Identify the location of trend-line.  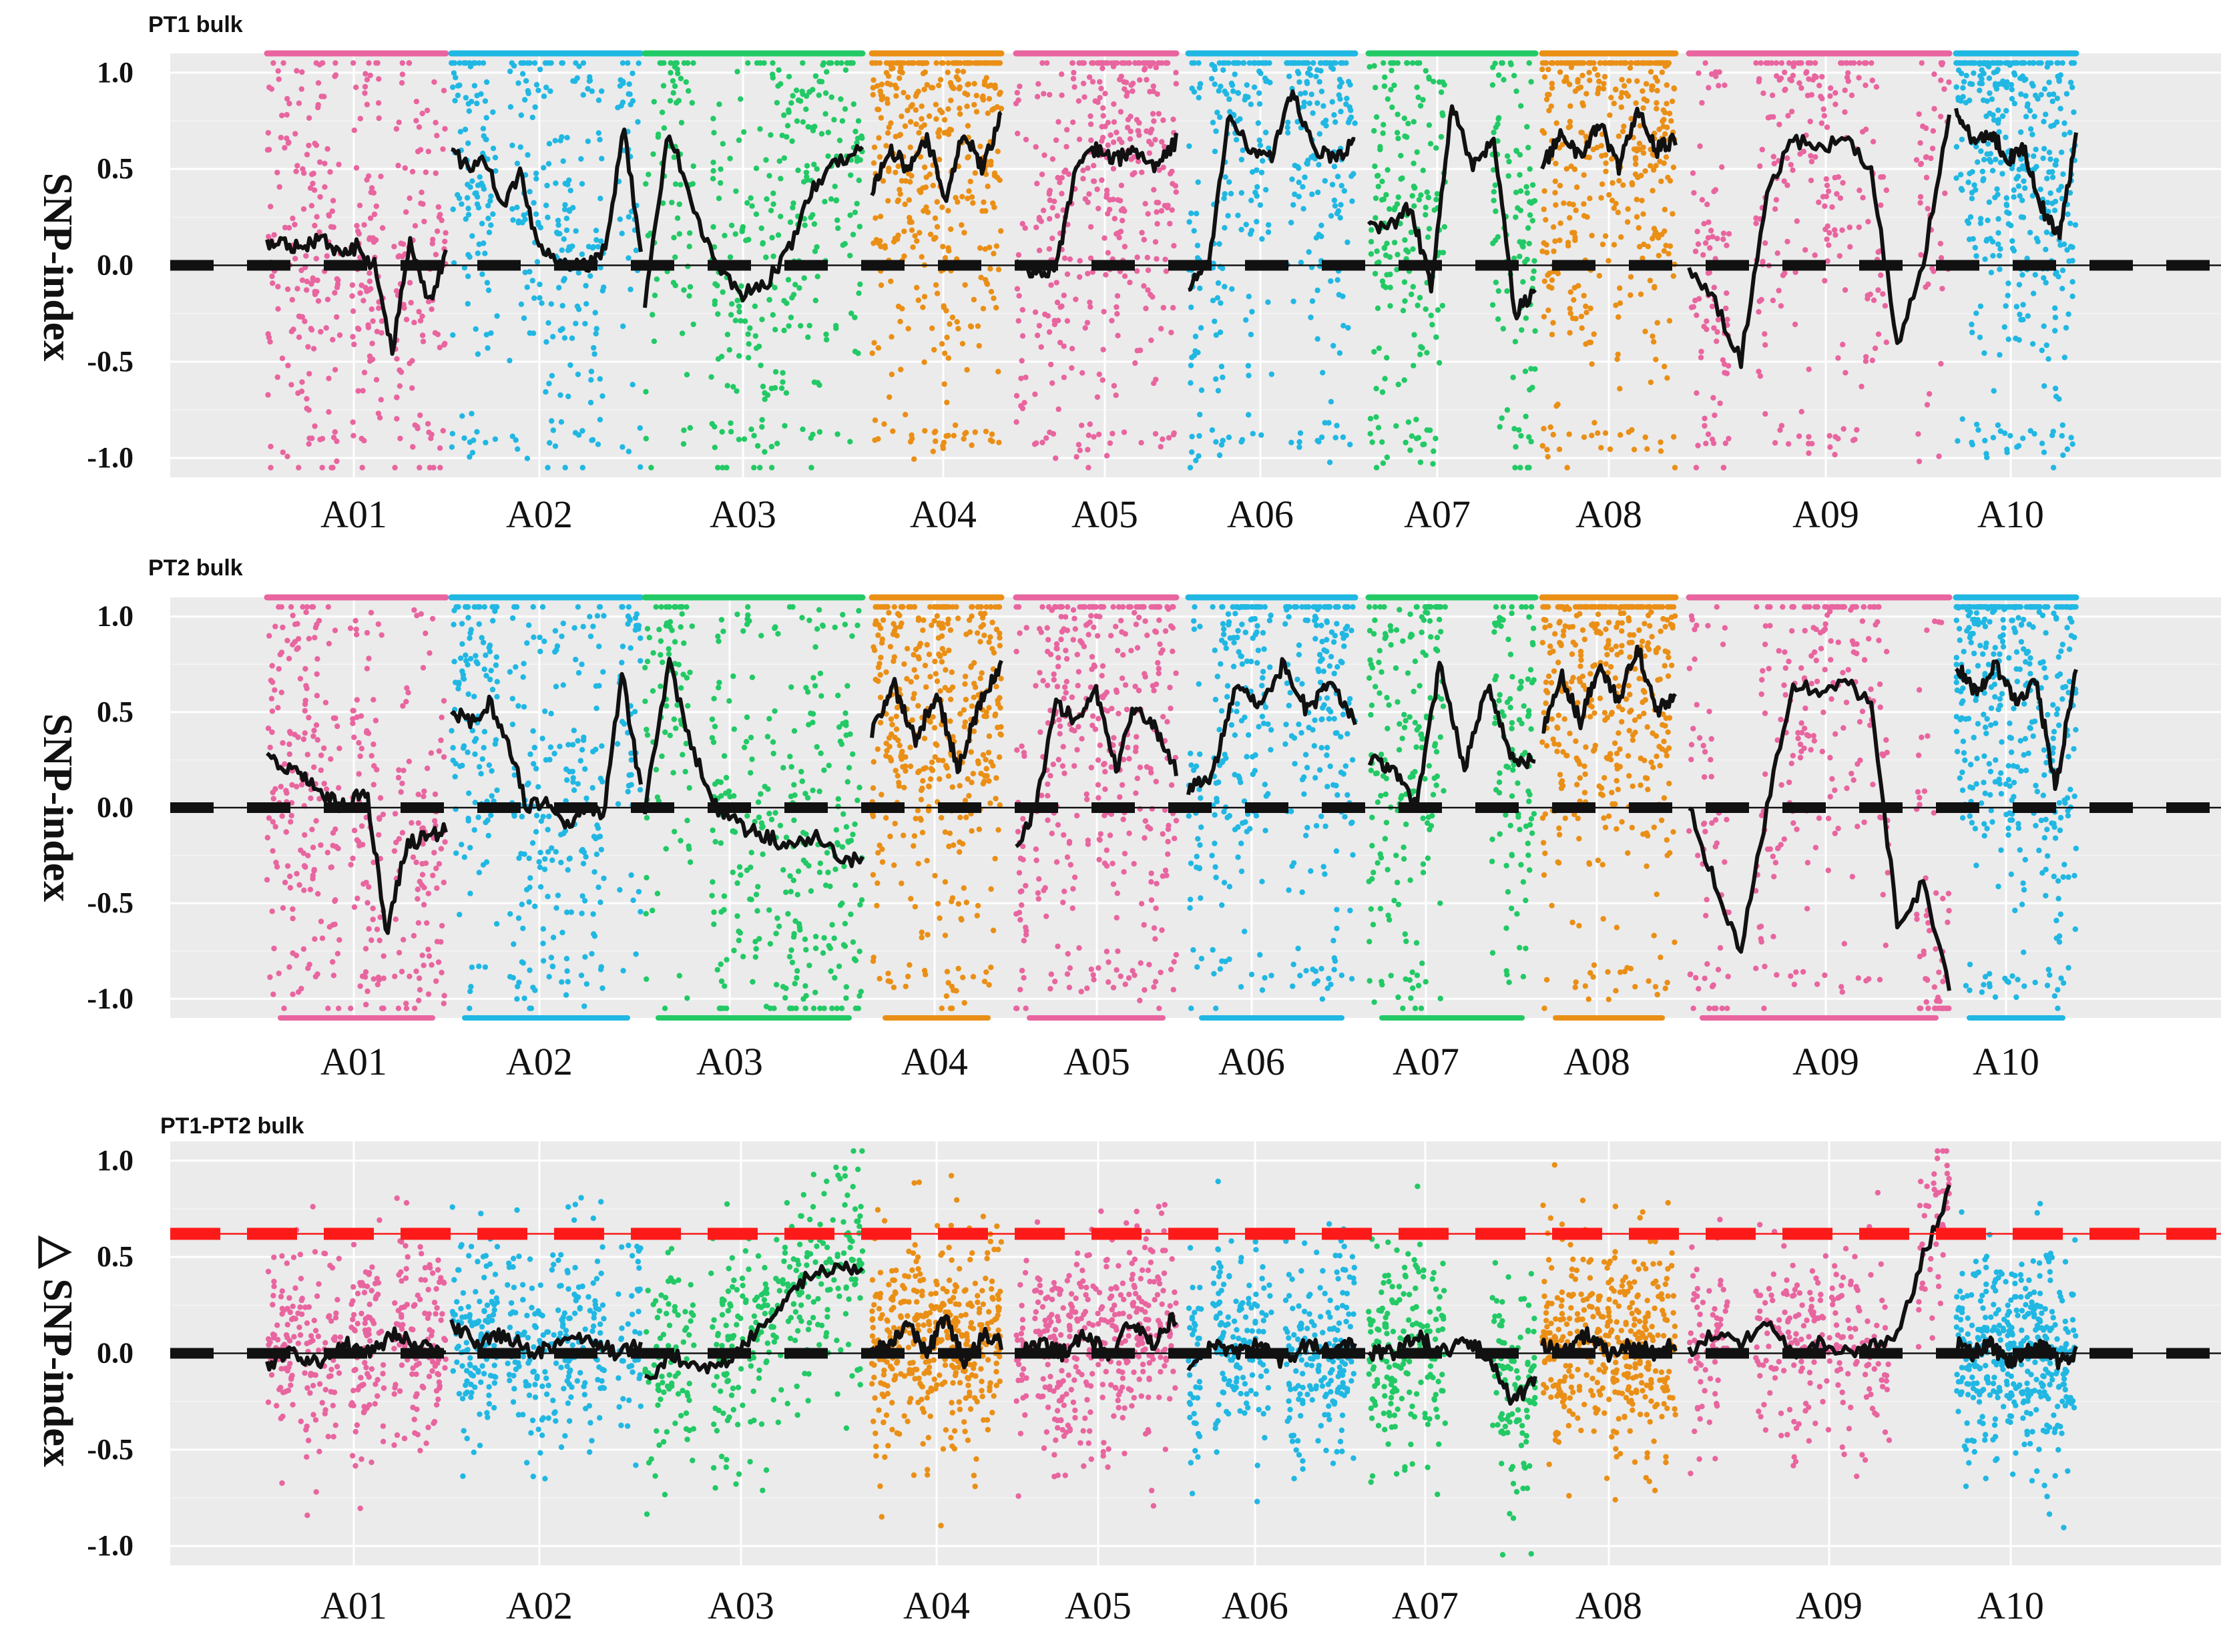
(1272, 190).